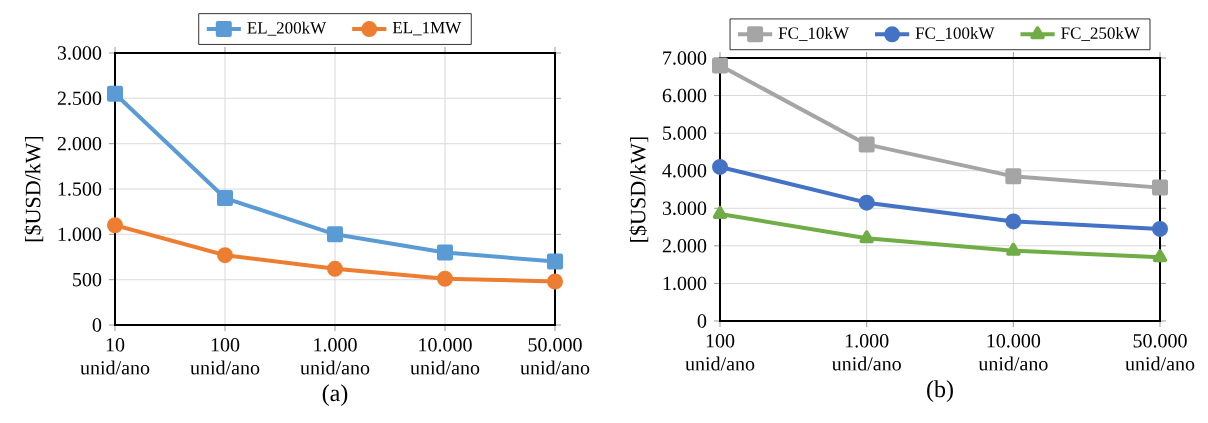 The width and height of the screenshot is (1208, 423). I want to click on y-tick-label: 500, so click(87, 279).